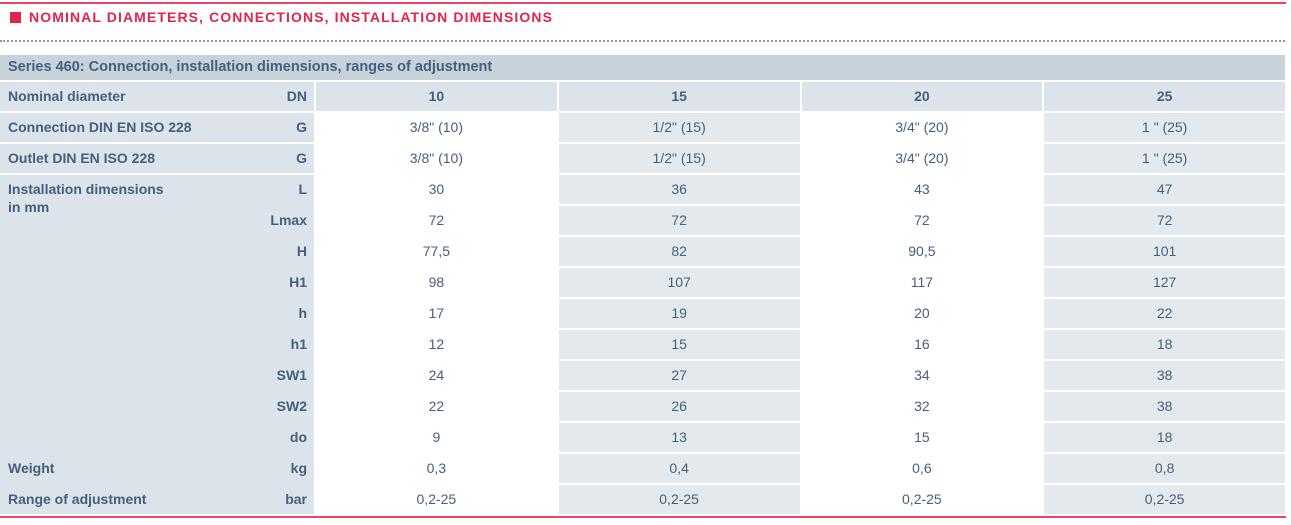 The height and width of the screenshot is (525, 1291). Describe the element at coordinates (436, 251) in the screenshot. I see `value-cell: 77,5` at that location.